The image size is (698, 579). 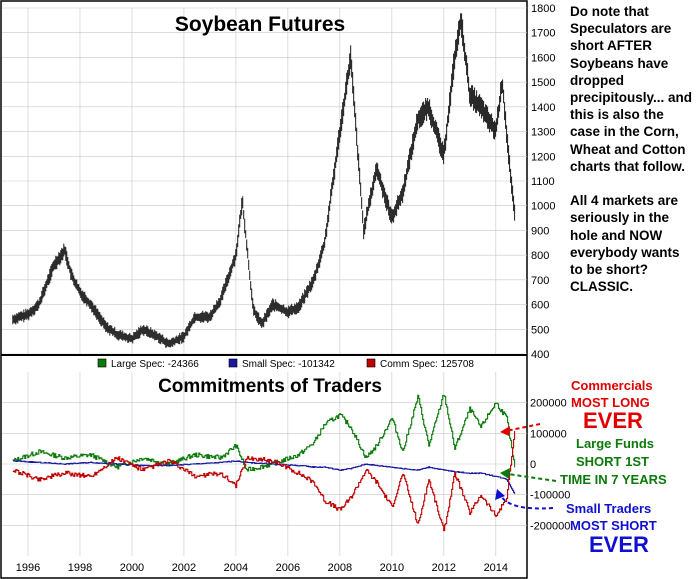 I want to click on cot-x-tick-label: 2014, so click(x=496, y=568).